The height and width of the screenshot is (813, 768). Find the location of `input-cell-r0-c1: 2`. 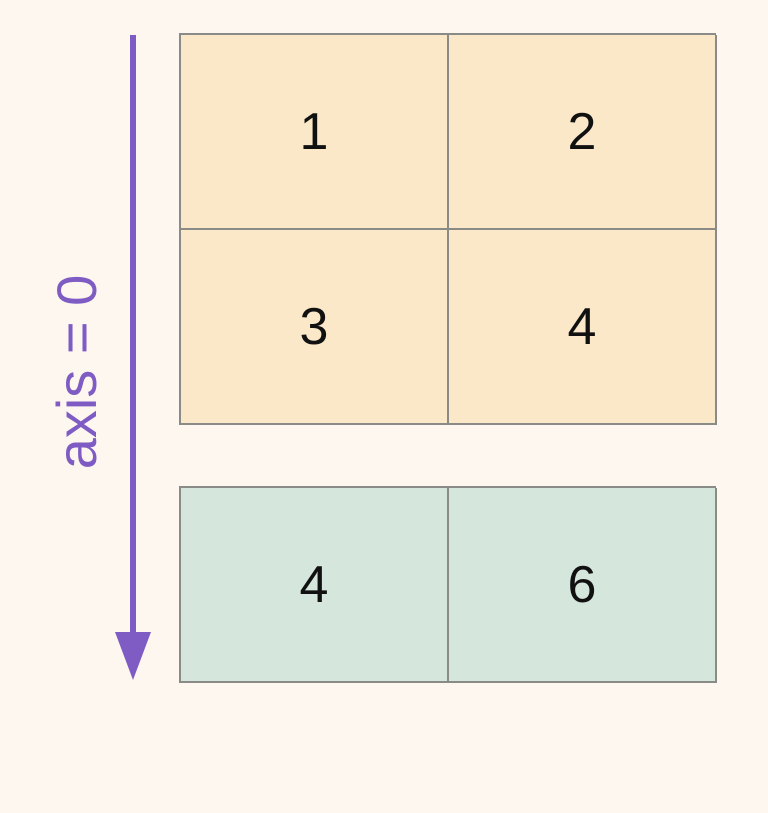

input-cell-r0-c1: 2 is located at coordinates (583, 132).